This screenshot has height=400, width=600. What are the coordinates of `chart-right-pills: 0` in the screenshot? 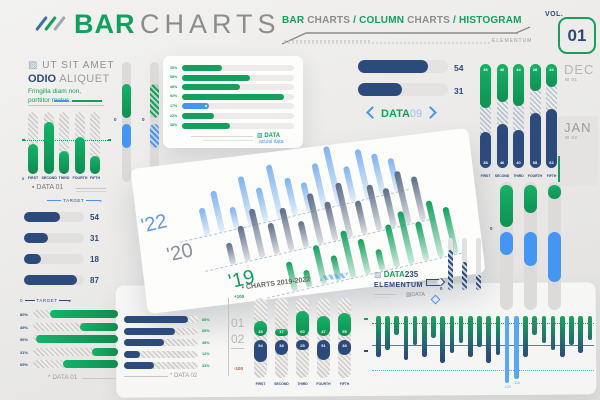 It's located at (530, 247).